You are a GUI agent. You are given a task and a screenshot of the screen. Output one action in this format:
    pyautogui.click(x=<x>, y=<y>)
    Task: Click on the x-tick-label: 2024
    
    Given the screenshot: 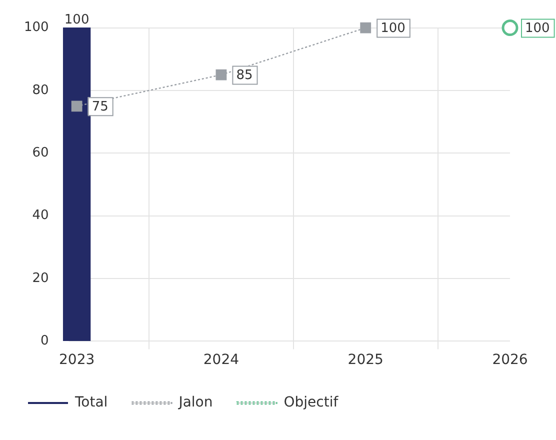 What is the action you would take?
    pyautogui.click(x=221, y=360)
    